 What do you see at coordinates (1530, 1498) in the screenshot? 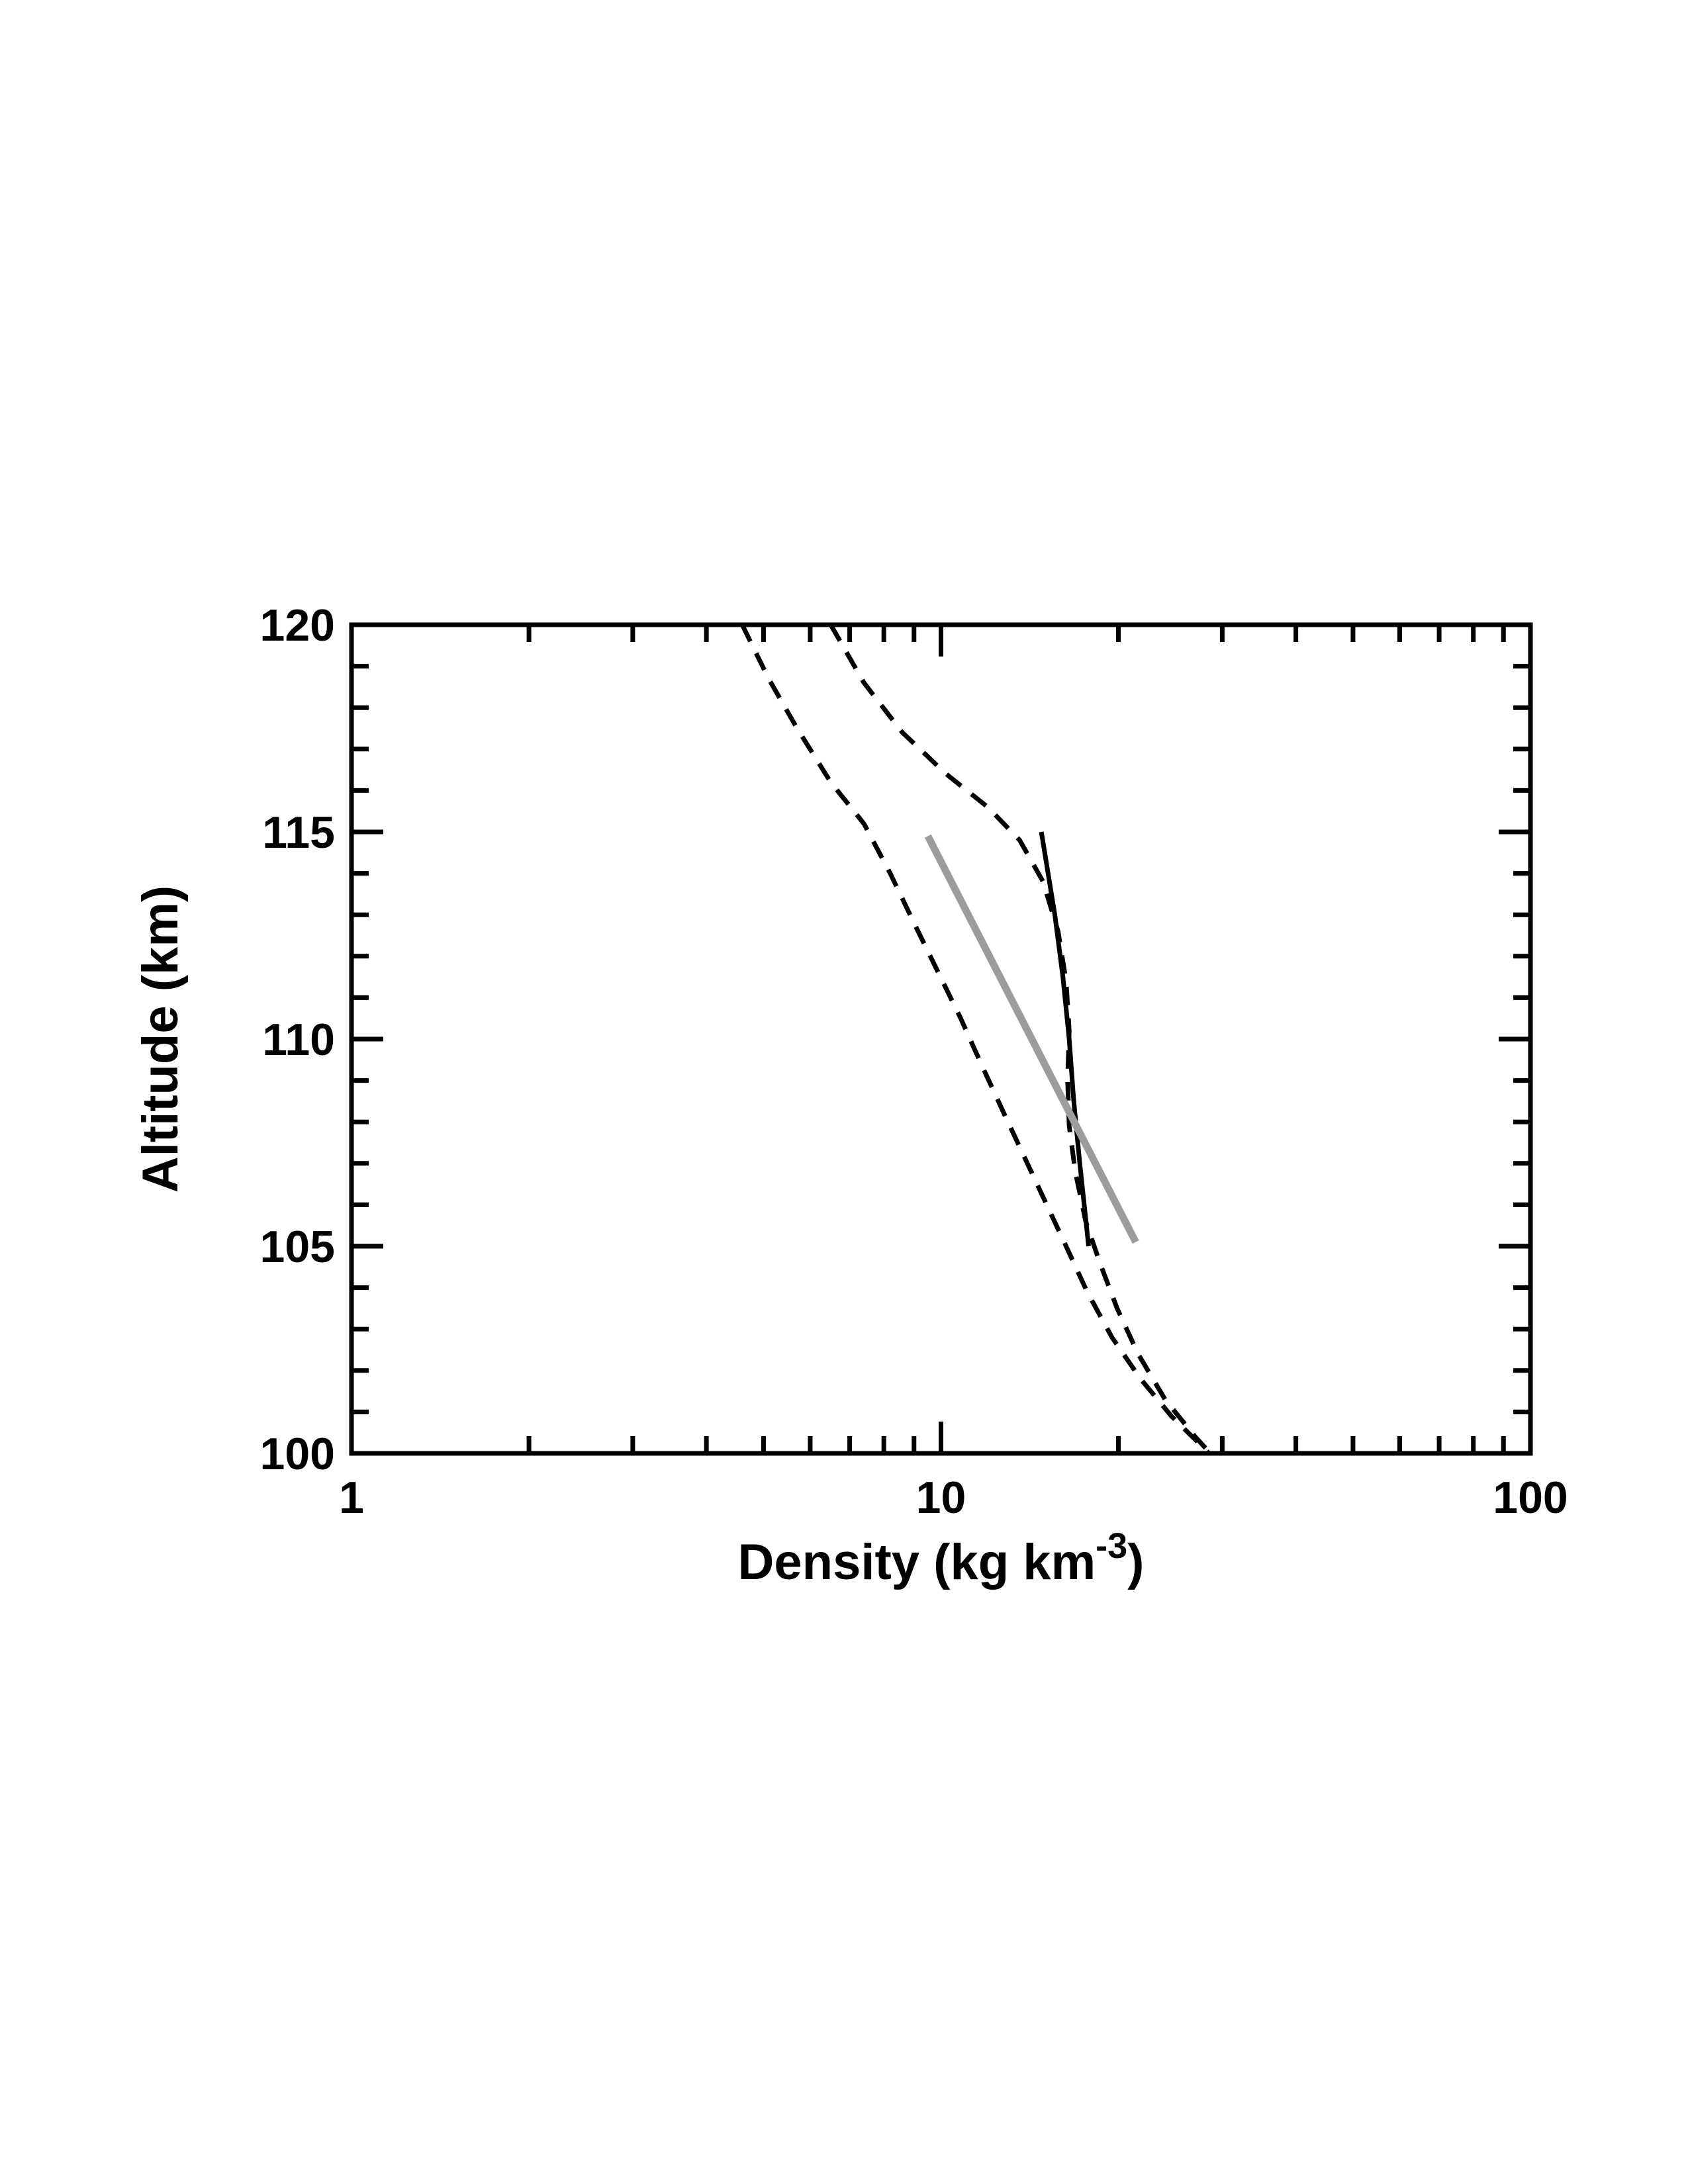
I see `x-tick-label: 100` at bounding box center [1530, 1498].